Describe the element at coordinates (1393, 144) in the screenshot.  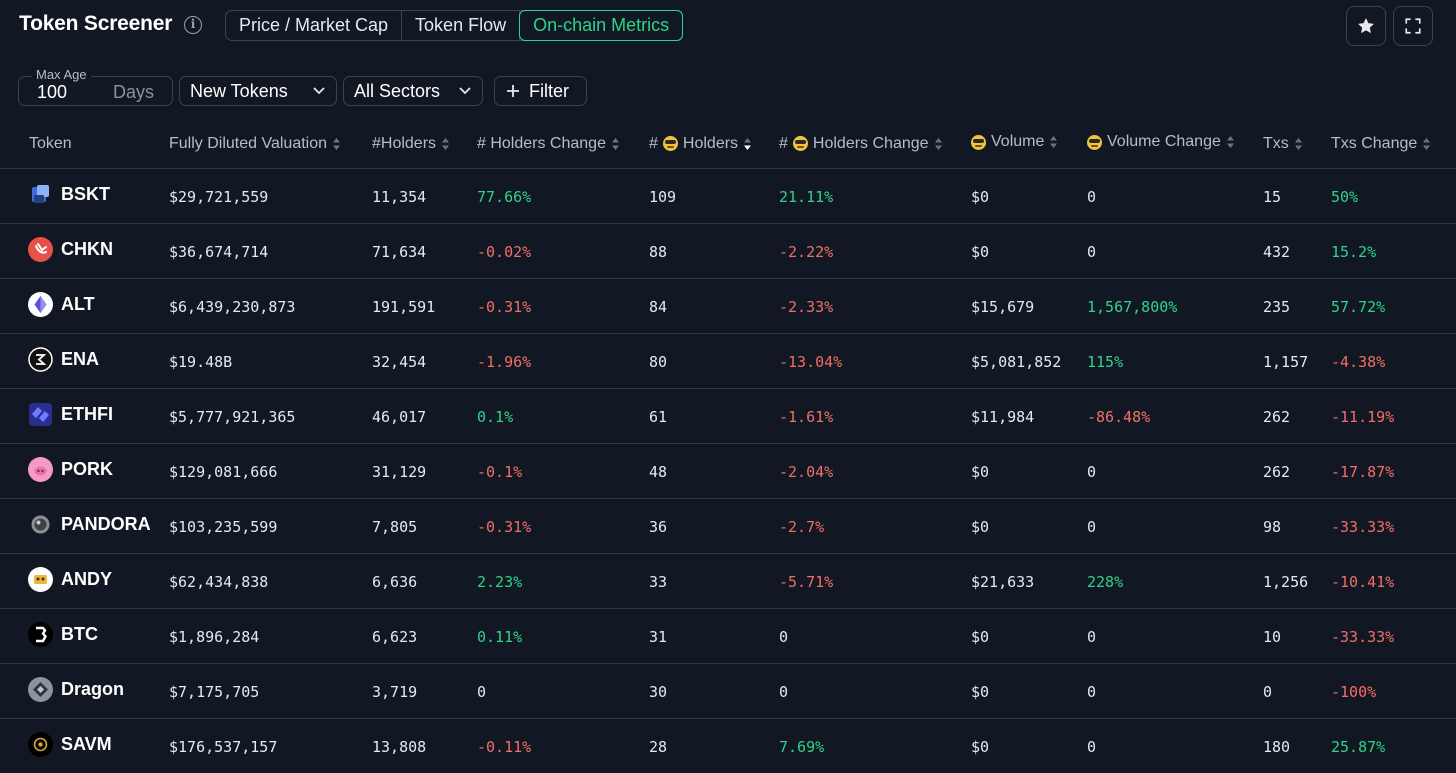
I see `col-header-txs-change: Txs Change` at that location.